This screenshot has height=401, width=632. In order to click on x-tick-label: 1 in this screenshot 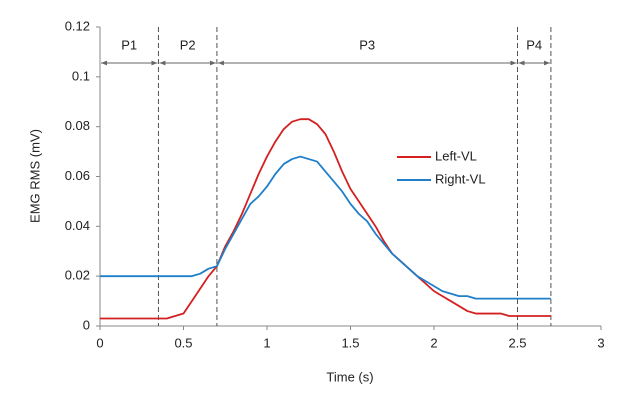, I will do `click(266, 342)`.